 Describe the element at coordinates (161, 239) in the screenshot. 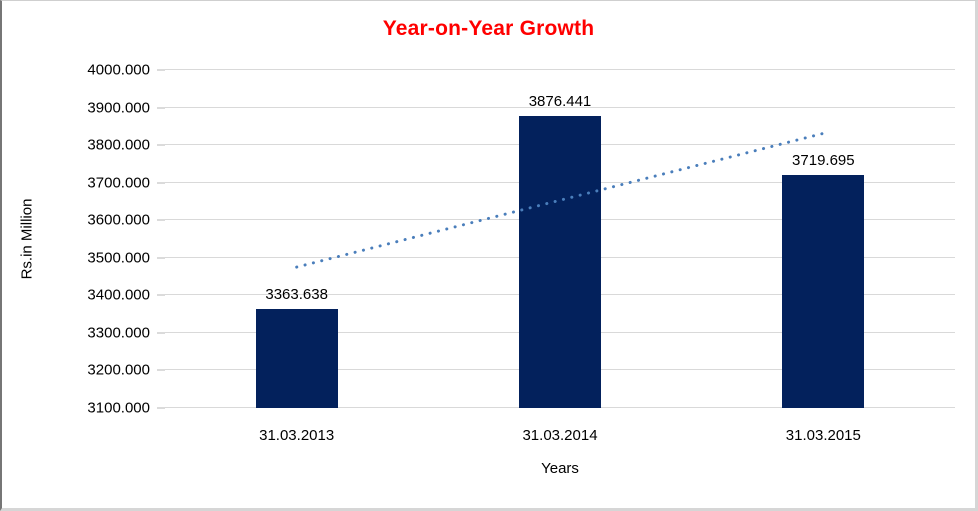

I see `y-tick-marks` at that location.